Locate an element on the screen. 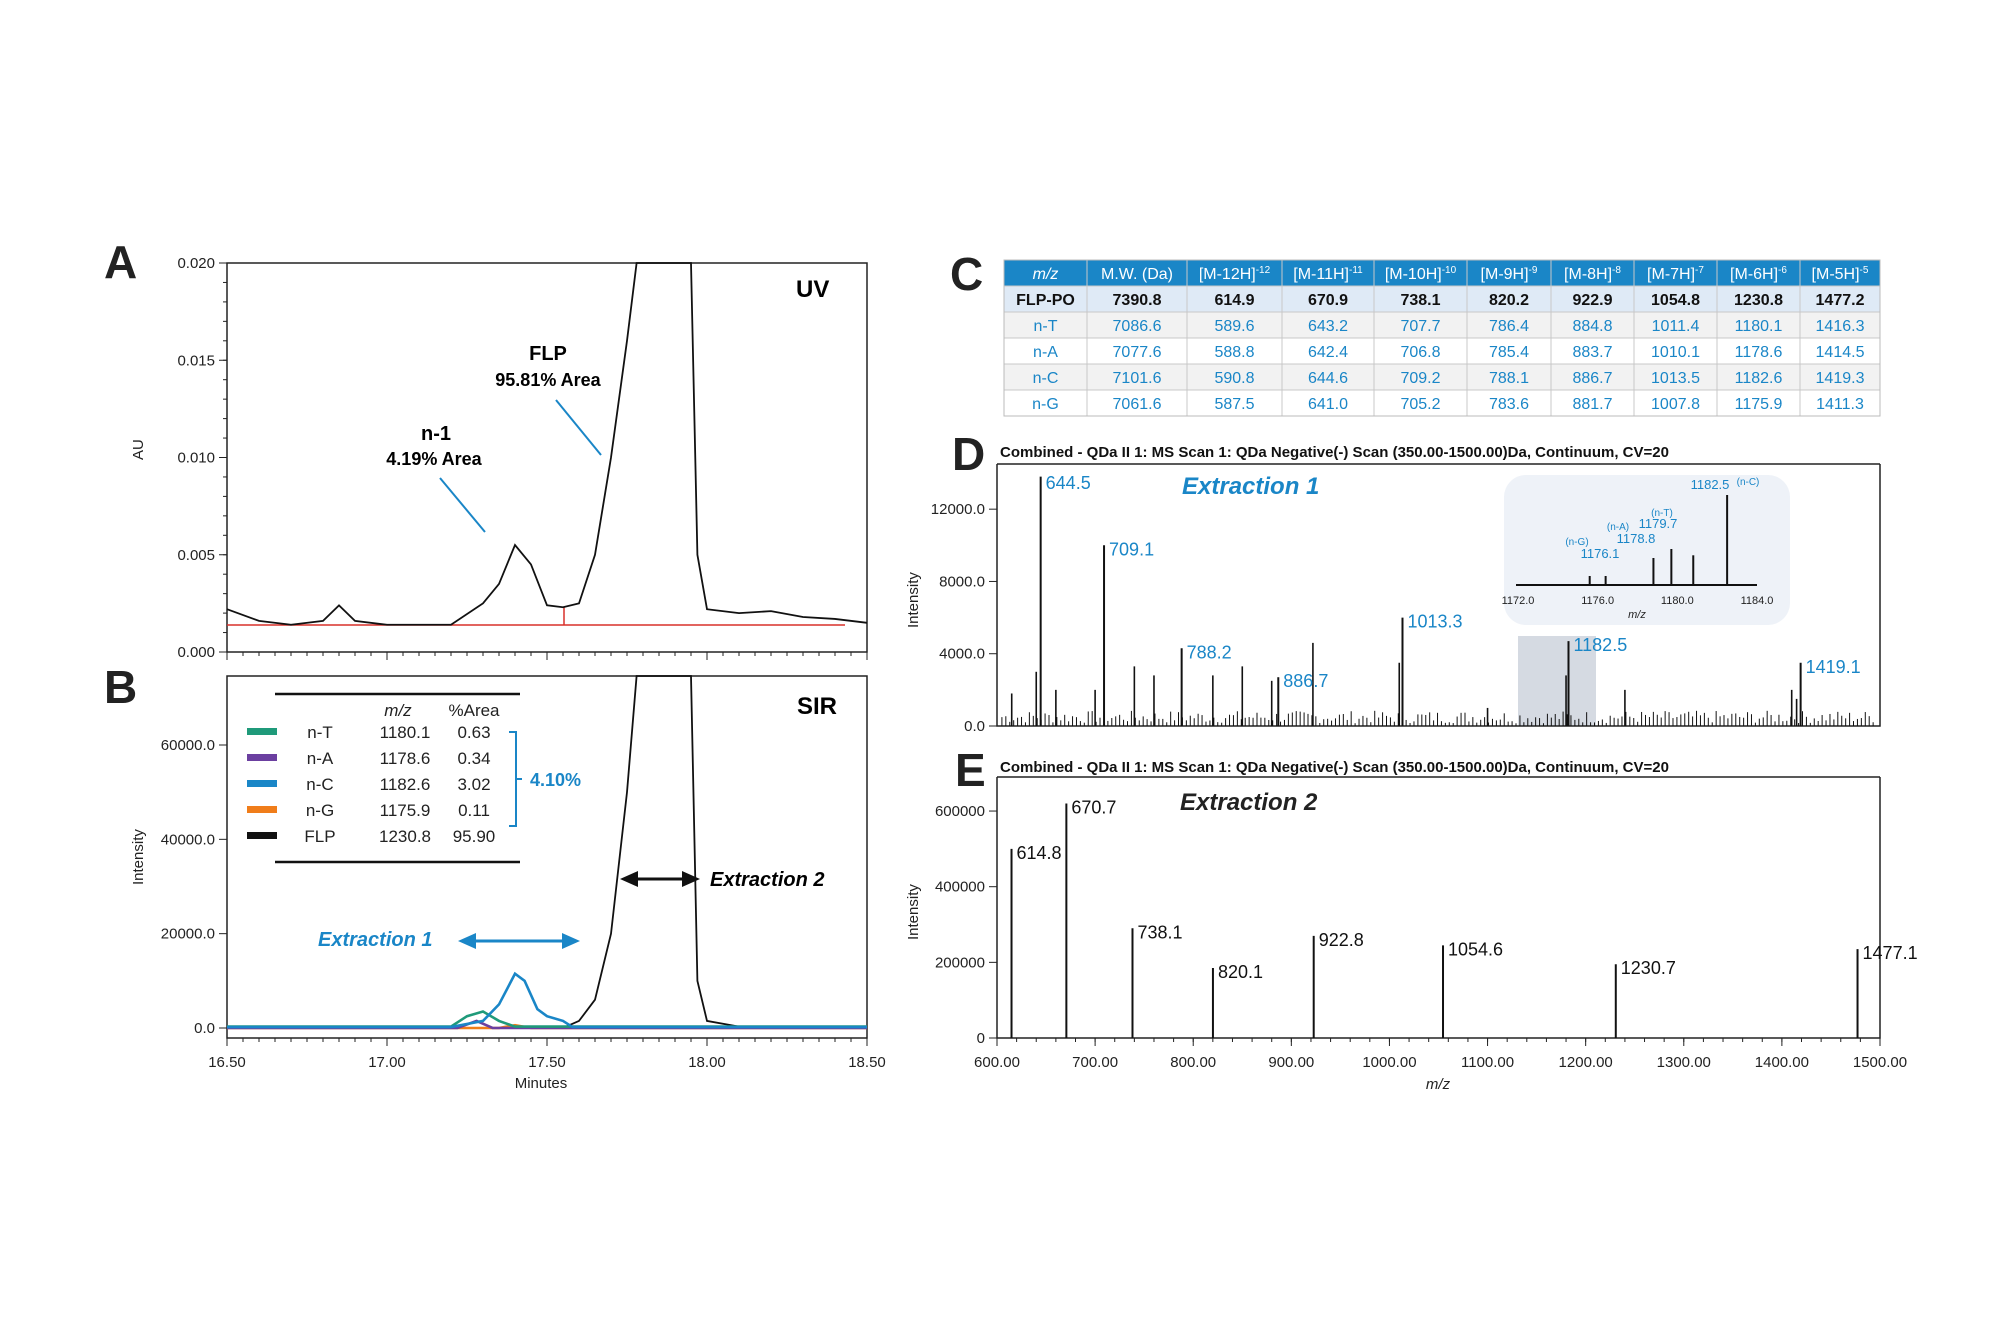 The height and width of the screenshot is (1333, 2000). table-cell: 7077.6 is located at coordinates (1137, 352).